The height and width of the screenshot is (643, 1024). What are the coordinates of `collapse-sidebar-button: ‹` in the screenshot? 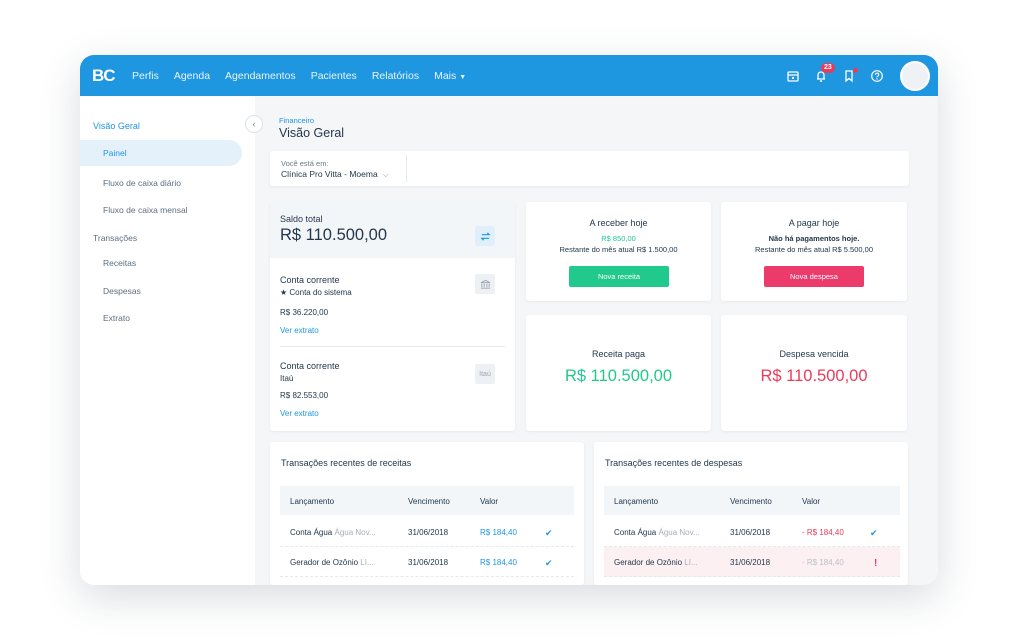 It's located at (254, 124).